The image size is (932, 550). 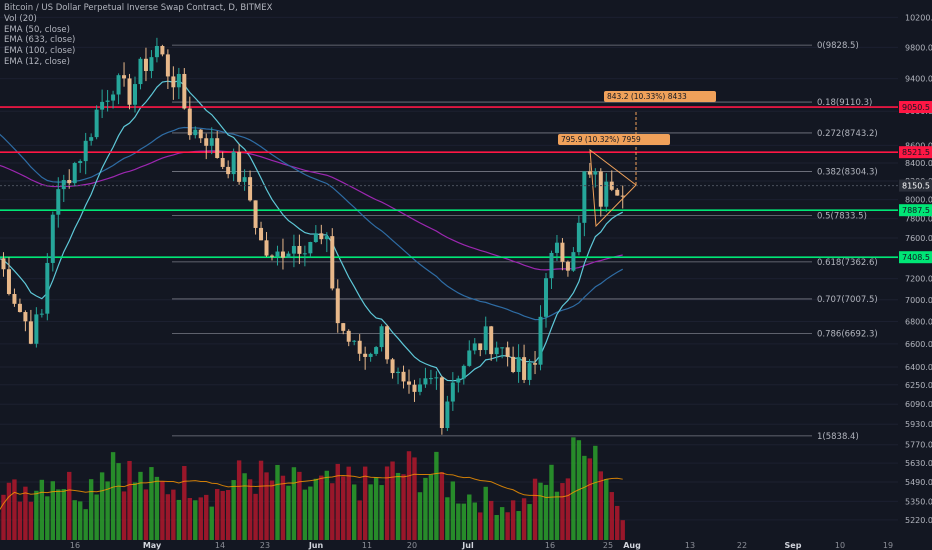 I want to click on time-axis-tick: May, so click(x=152, y=545).